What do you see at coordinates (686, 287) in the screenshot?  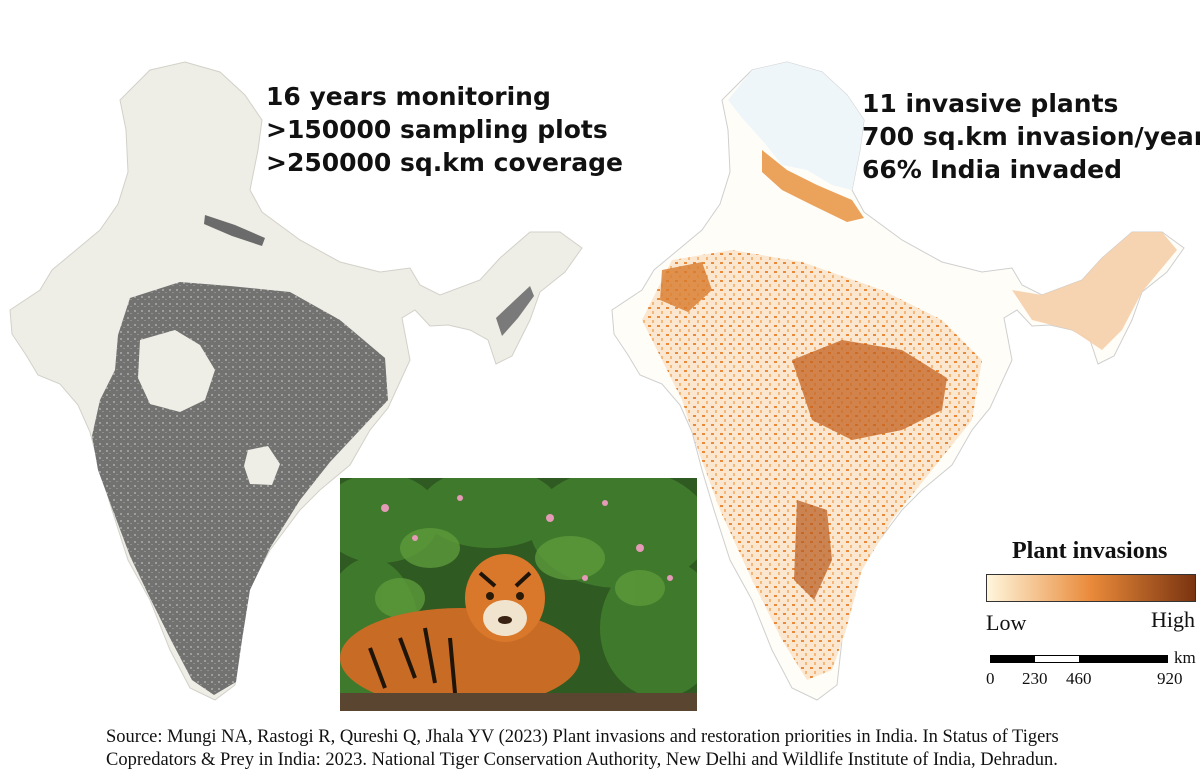 I see `right-high-west` at bounding box center [686, 287].